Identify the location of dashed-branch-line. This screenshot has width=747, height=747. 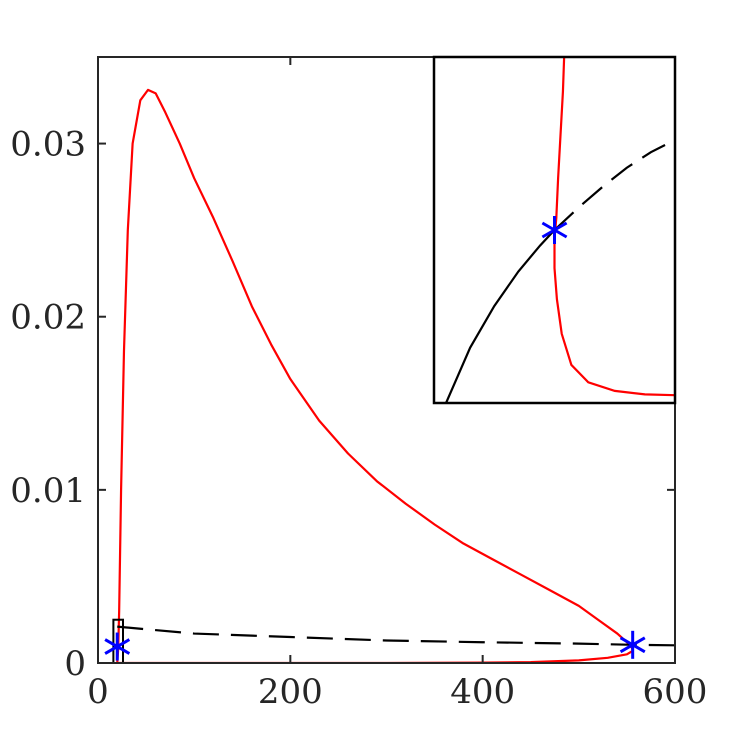
(396, 636).